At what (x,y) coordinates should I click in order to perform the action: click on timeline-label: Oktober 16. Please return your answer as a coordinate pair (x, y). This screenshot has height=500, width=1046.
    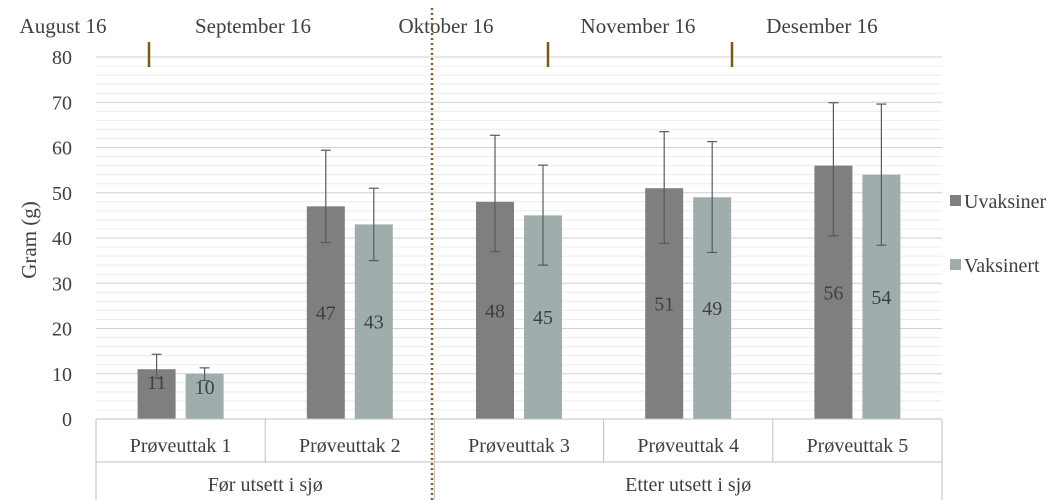
    Looking at the image, I should click on (445, 26).